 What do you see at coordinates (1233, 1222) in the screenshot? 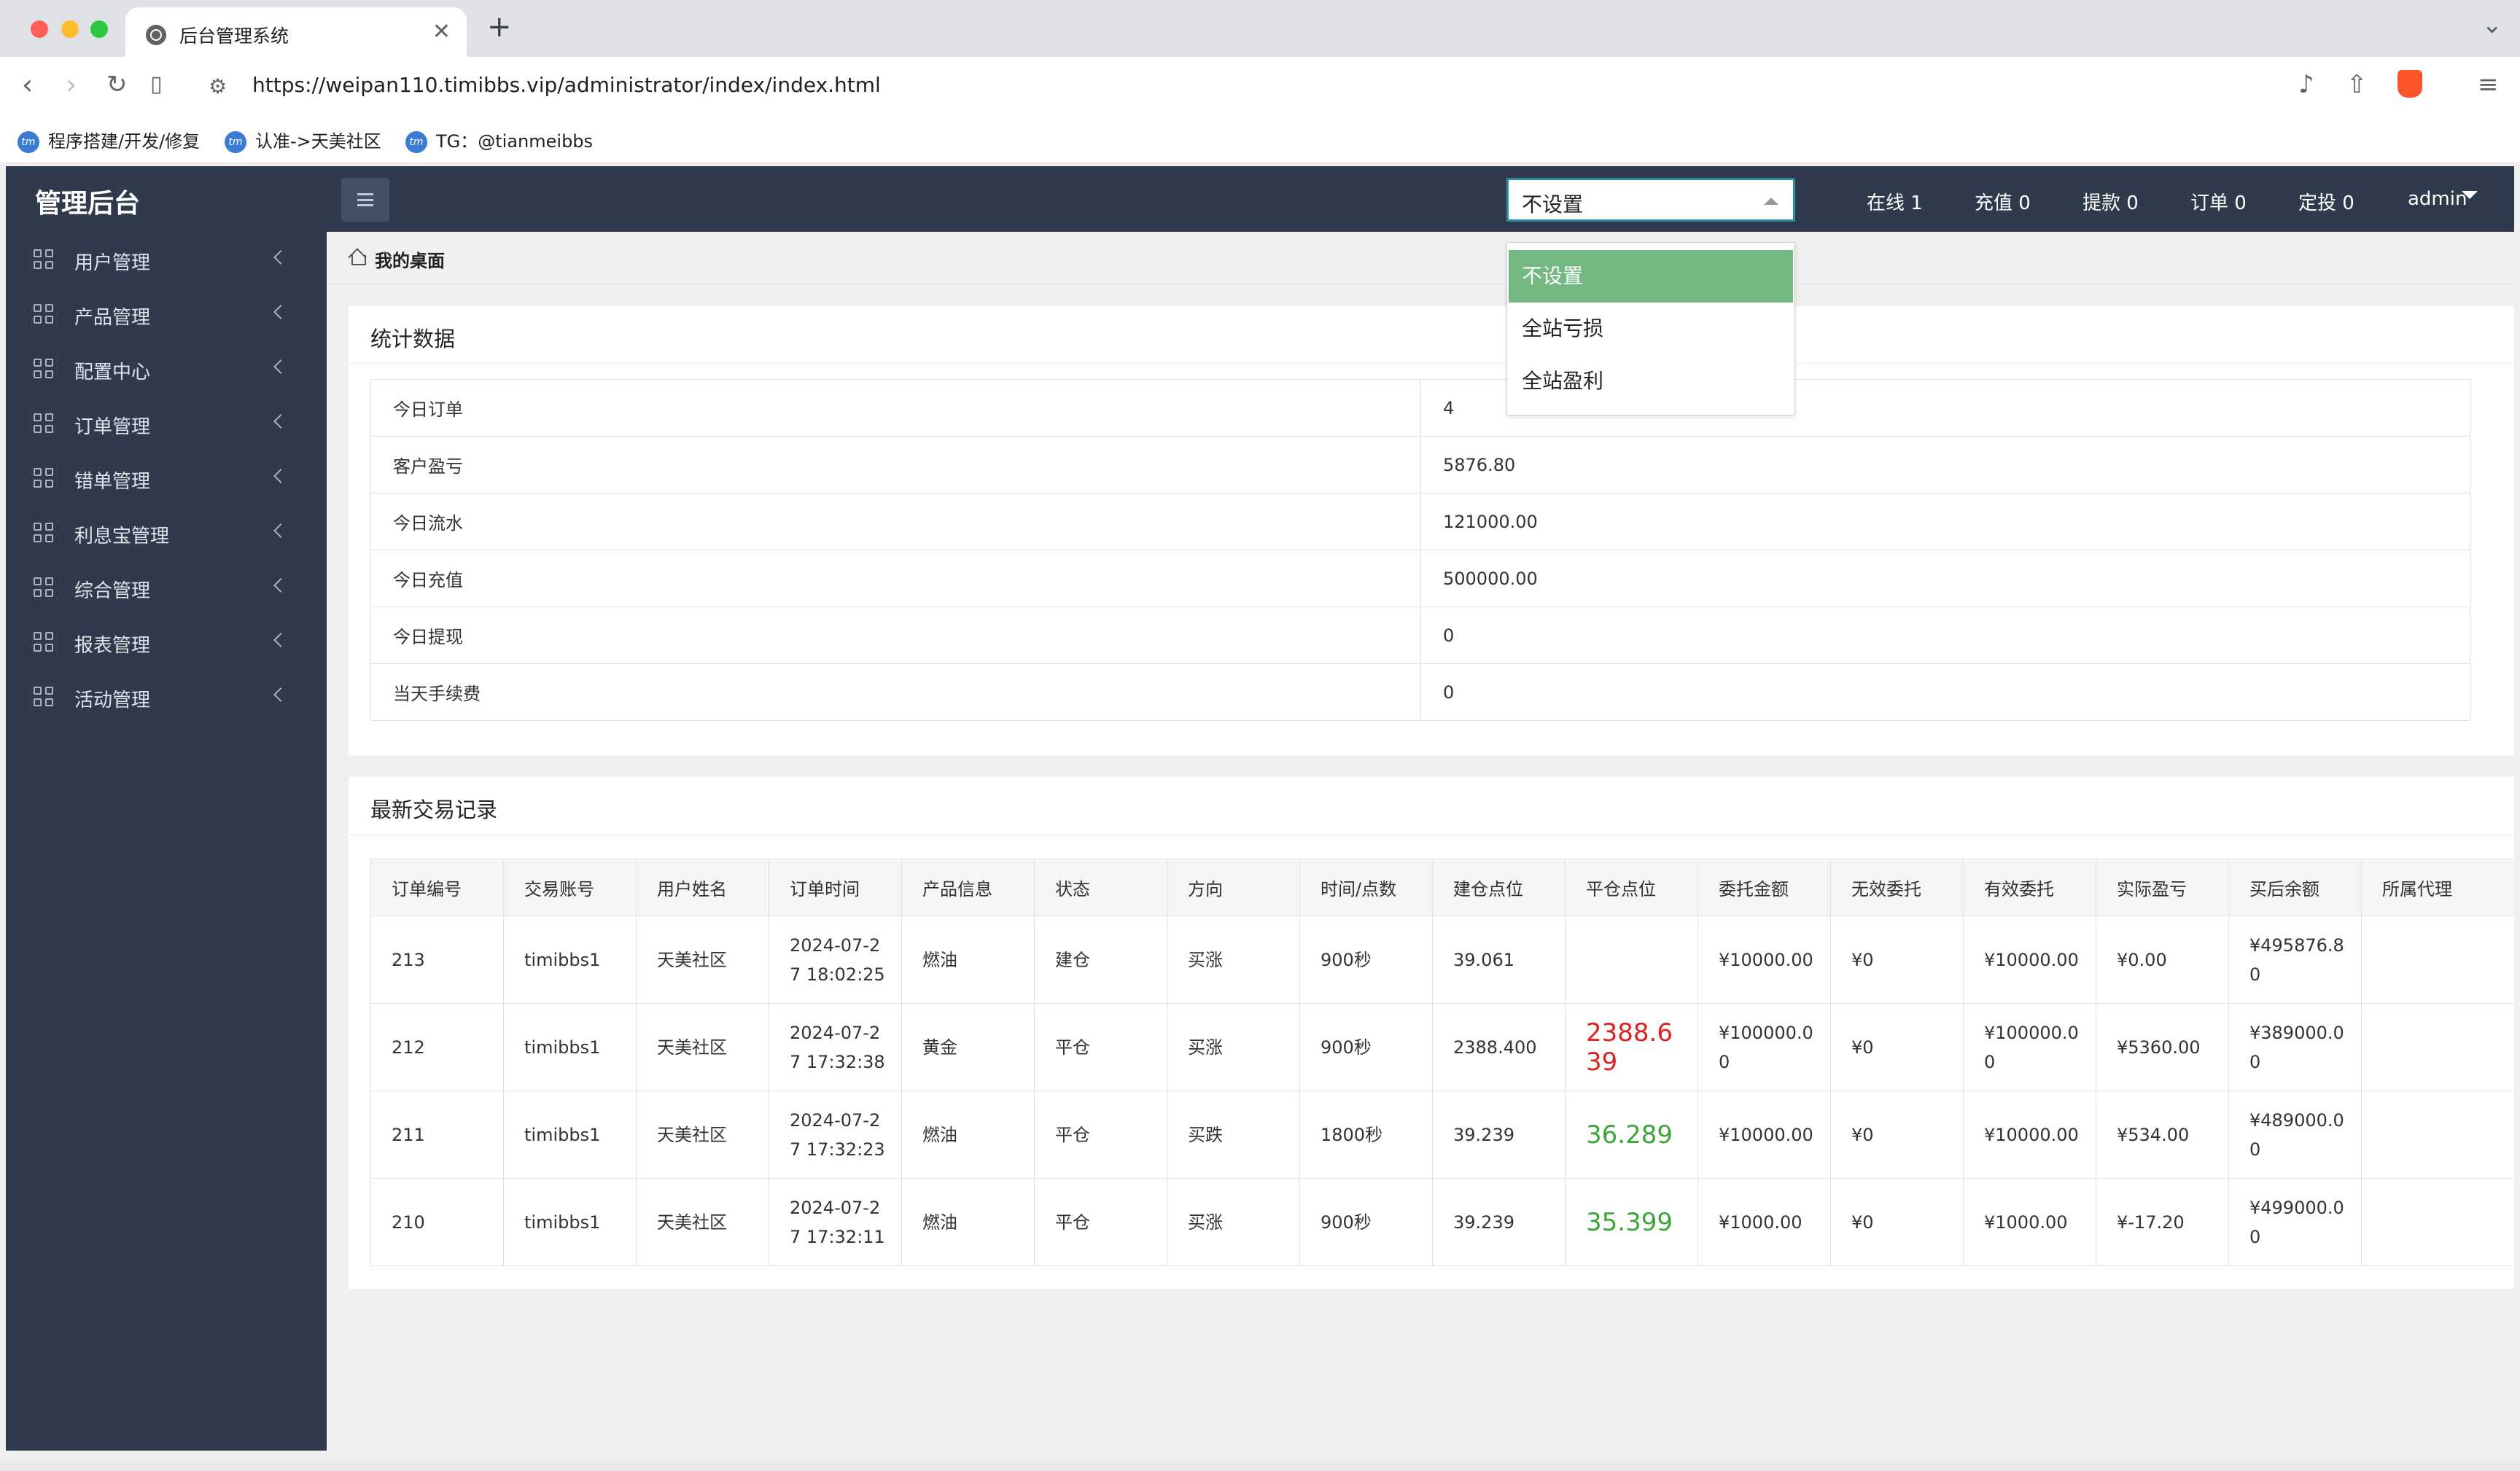
I see `cell-direction: 买涨` at bounding box center [1233, 1222].